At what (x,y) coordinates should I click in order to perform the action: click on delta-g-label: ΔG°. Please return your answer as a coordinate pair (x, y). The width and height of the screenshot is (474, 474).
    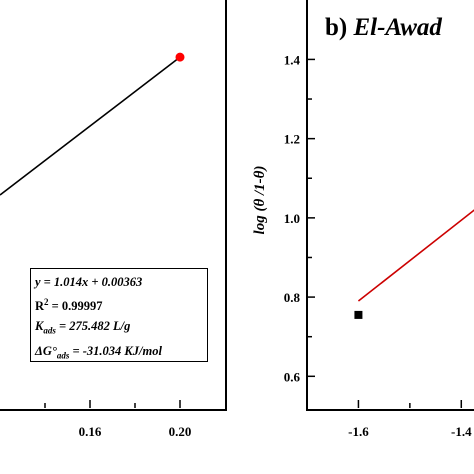
    Looking at the image, I should click on (46, 350).